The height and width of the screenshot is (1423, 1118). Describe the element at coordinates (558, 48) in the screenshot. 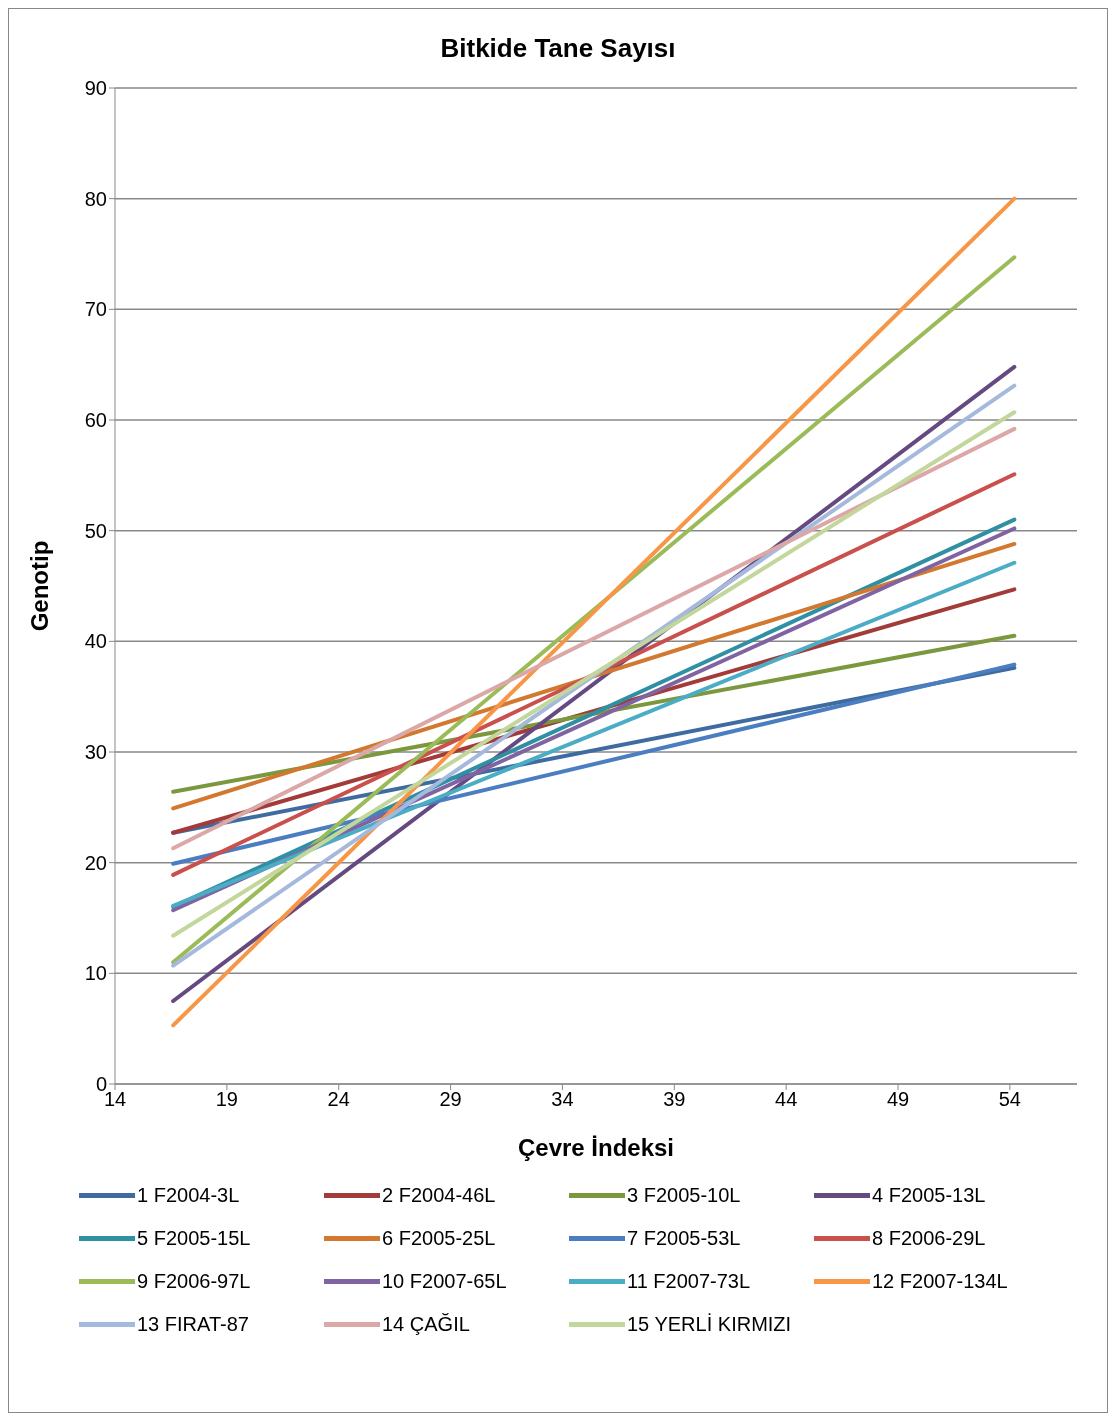

I see `chart-title: Bitkide Tane Sayısı` at that location.